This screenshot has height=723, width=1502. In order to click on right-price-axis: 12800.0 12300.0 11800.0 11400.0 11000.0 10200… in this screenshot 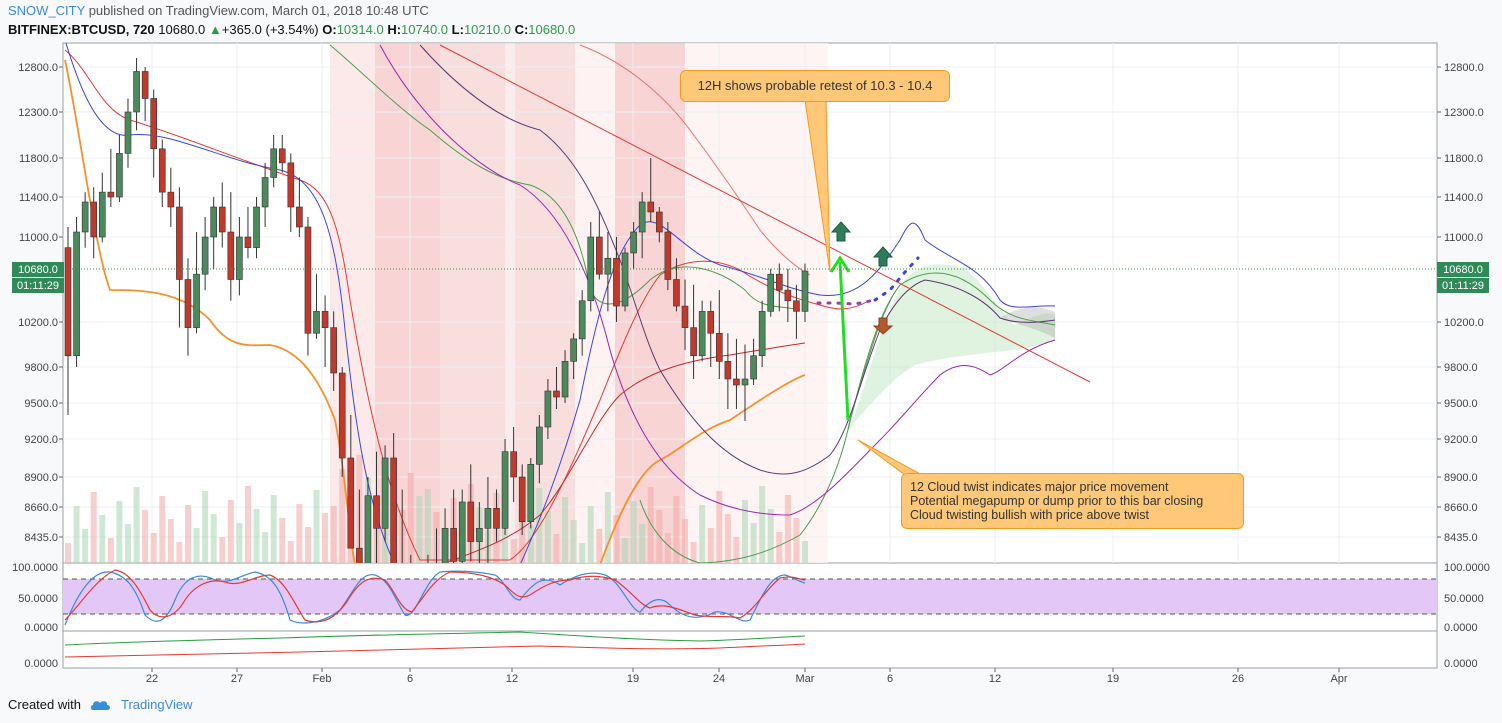, I will do `click(1460, 303)`.